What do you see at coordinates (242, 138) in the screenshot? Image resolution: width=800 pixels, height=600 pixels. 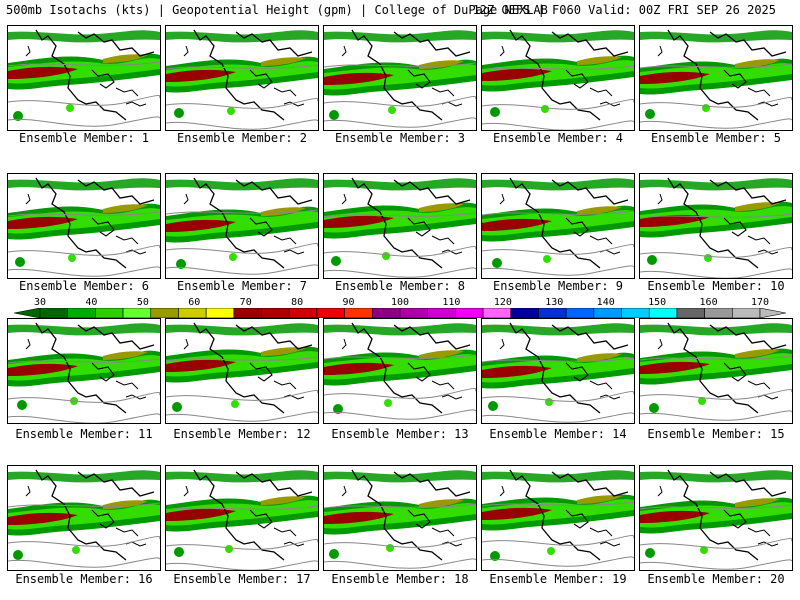 I see `ensemble-member-label: Ensemble Member: 2` at bounding box center [242, 138].